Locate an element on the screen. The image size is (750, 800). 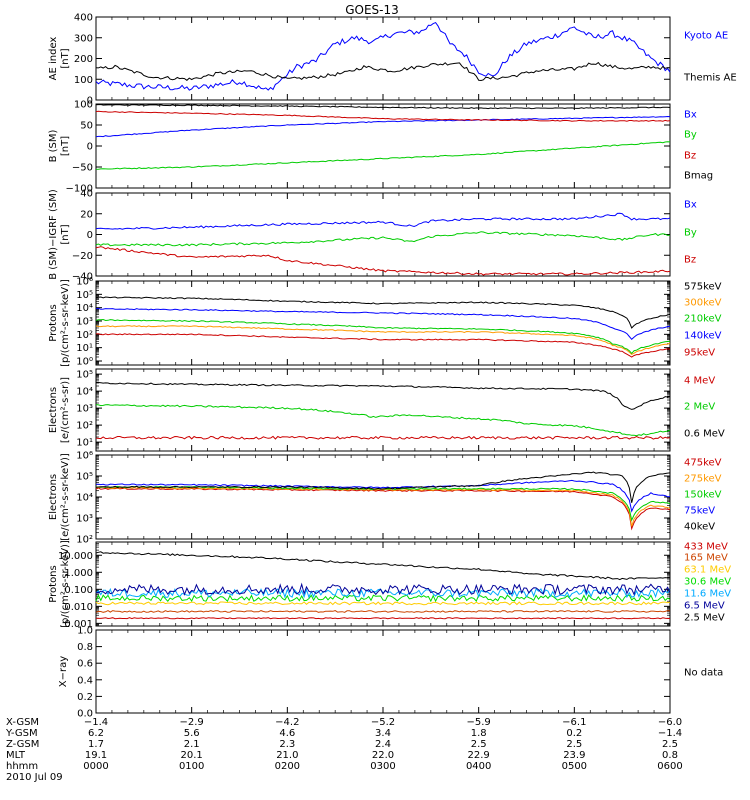
legend-entry: 40keV is located at coordinates (699, 527).